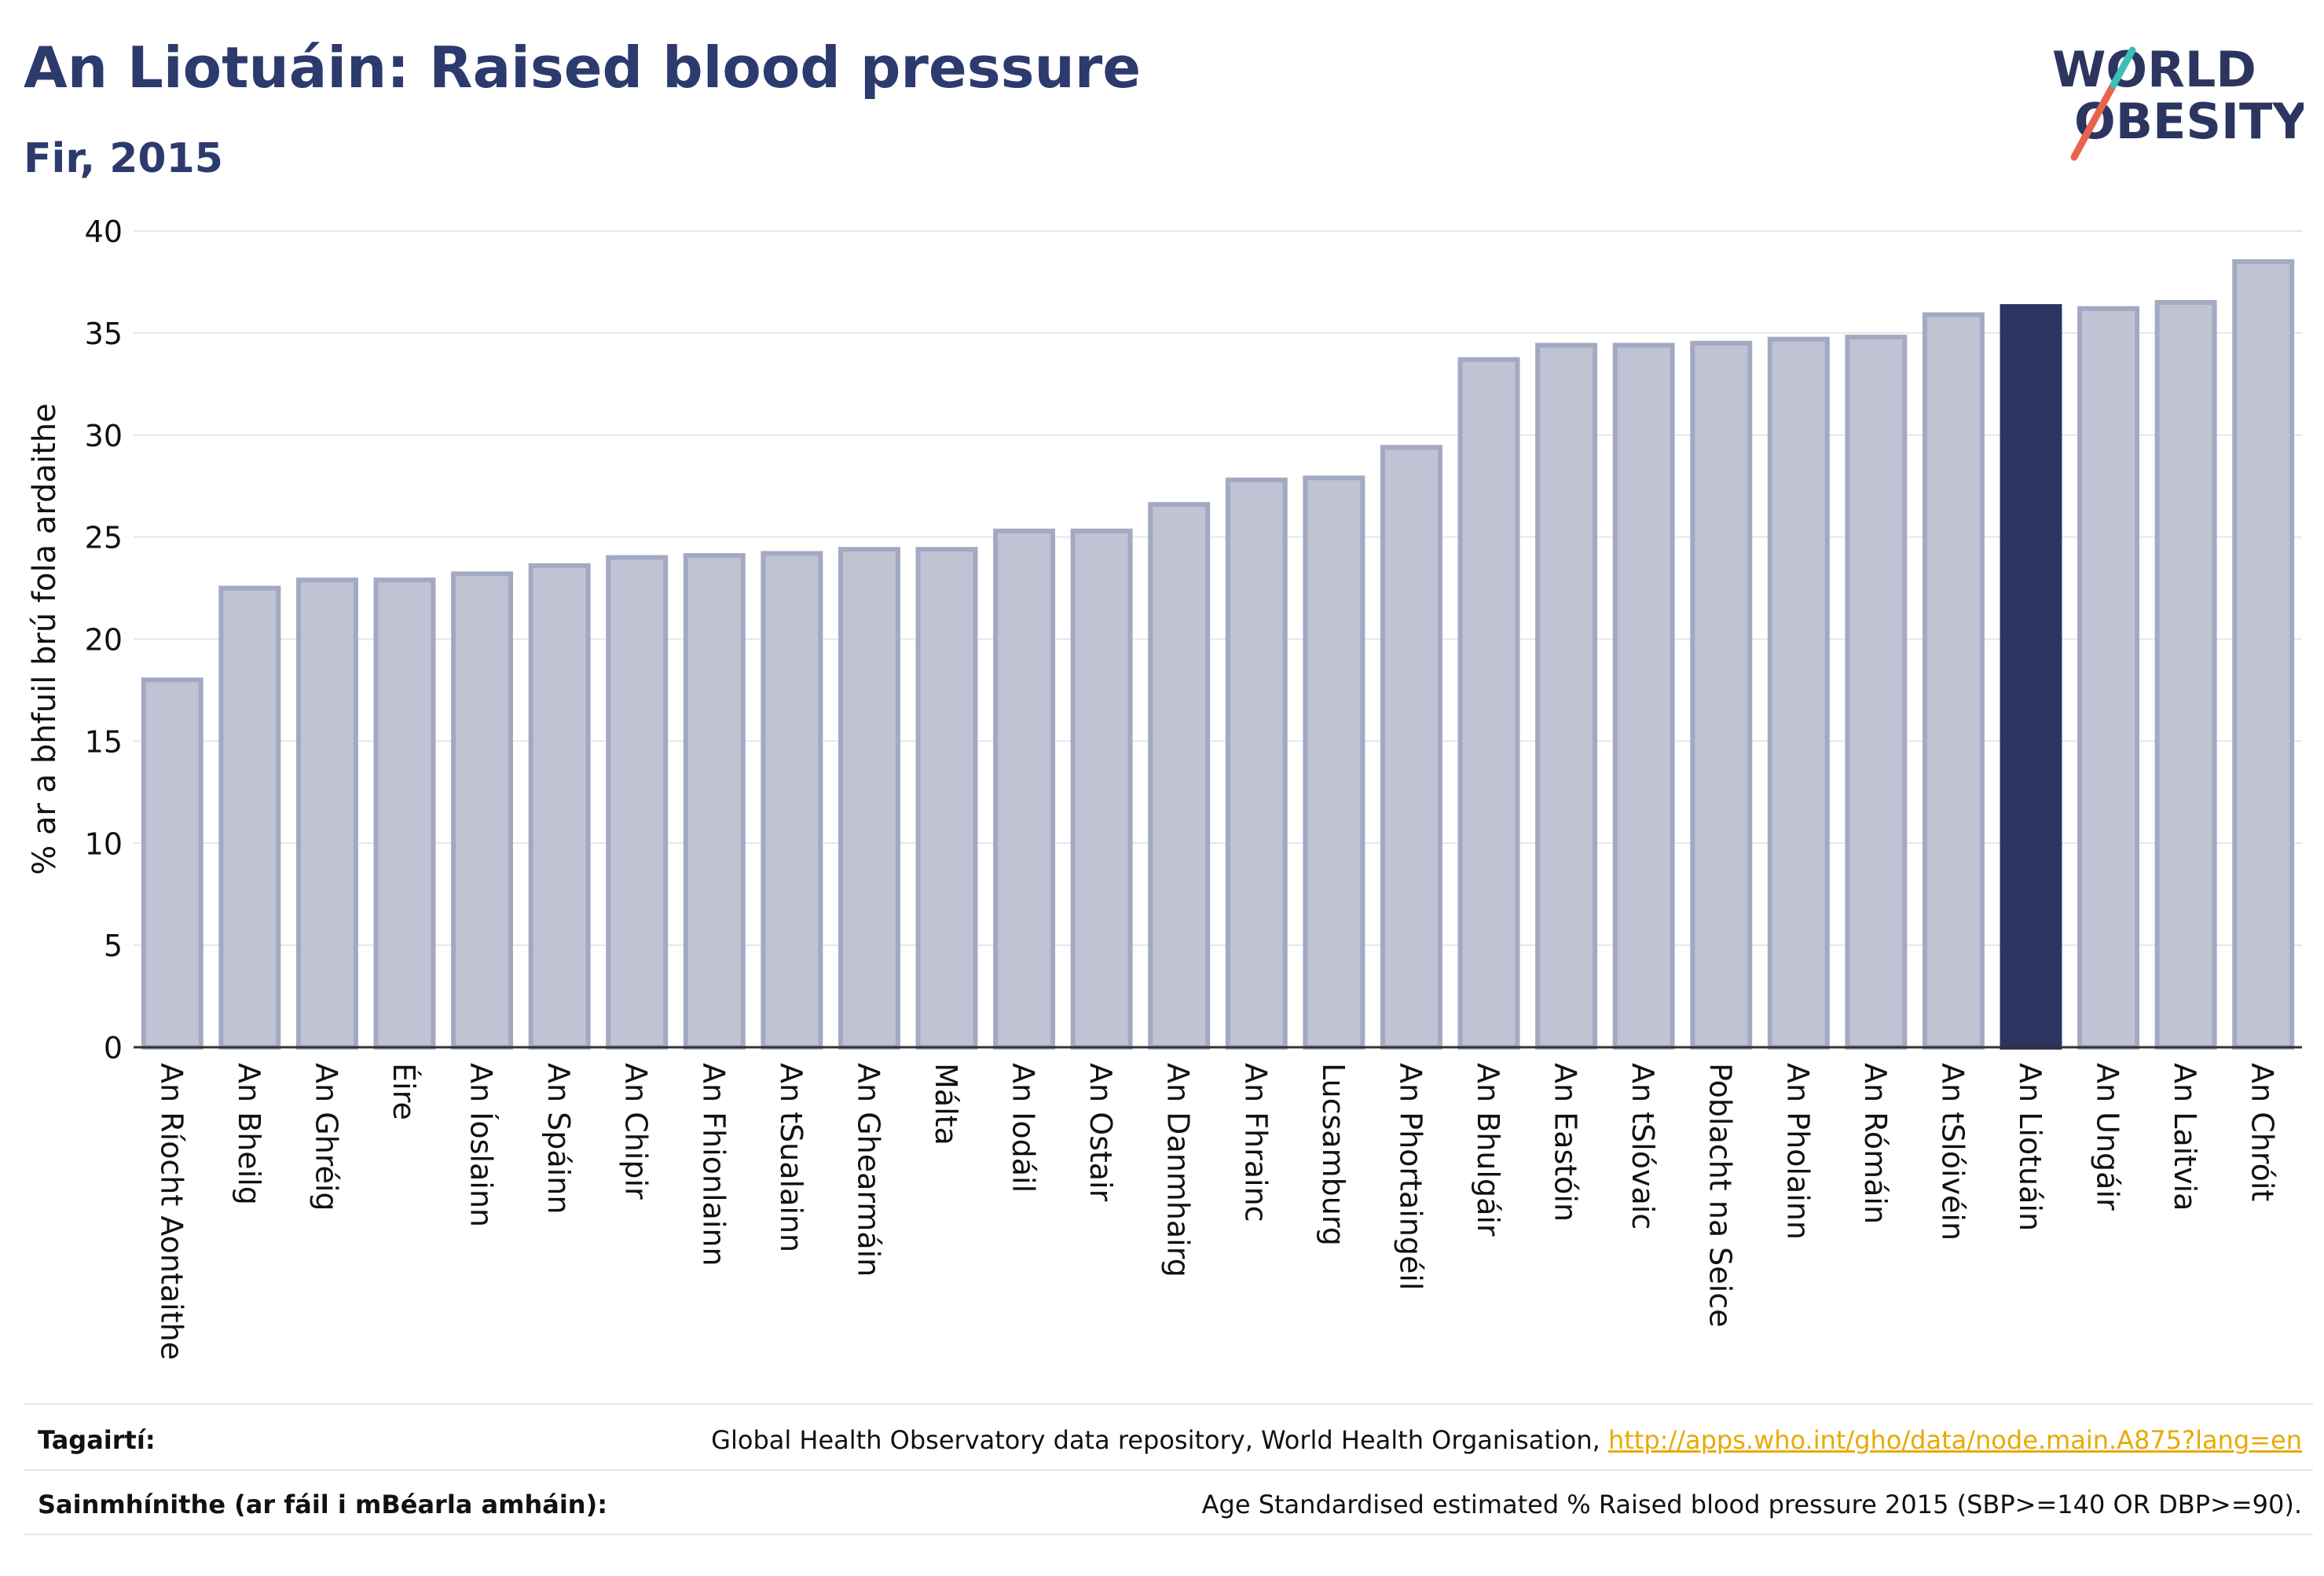 This screenshot has width=2324, height=1576. I want to click on x-tick-label: An Chipir, so click(636, 1131).